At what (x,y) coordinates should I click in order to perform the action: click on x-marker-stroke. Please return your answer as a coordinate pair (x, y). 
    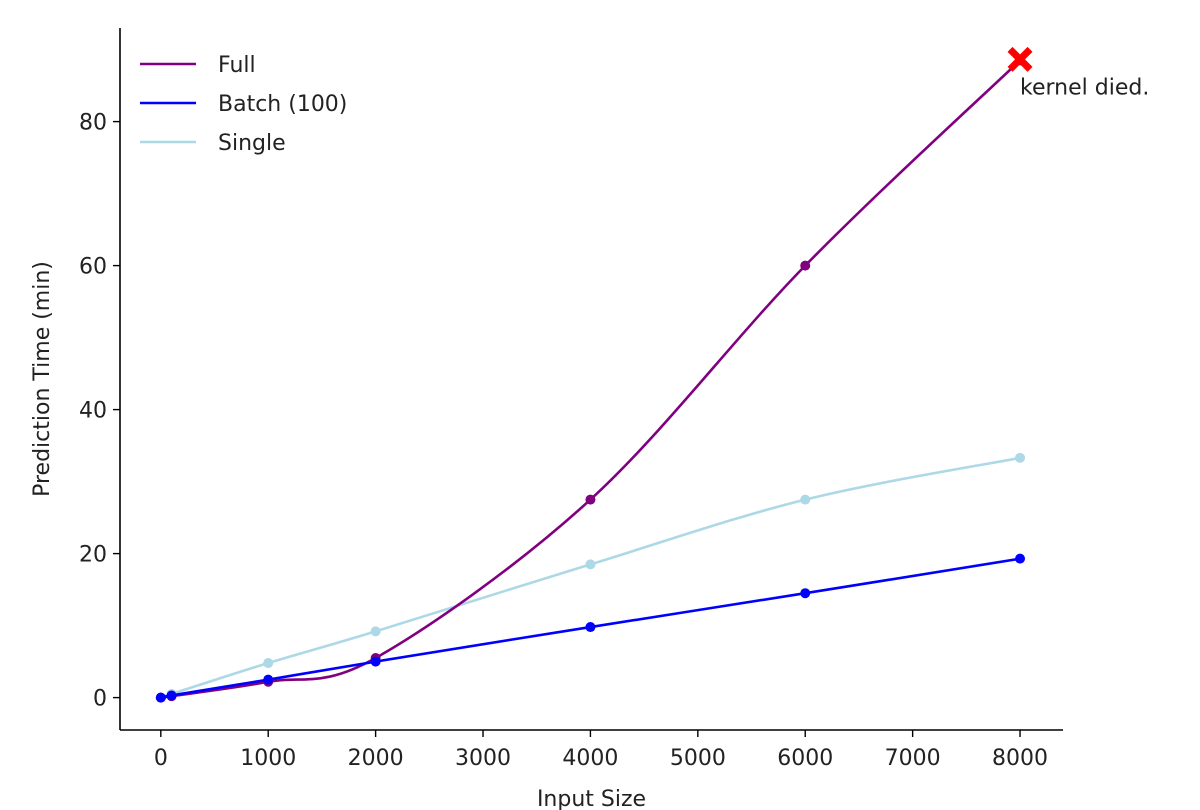
    Looking at the image, I should click on (1020, 59).